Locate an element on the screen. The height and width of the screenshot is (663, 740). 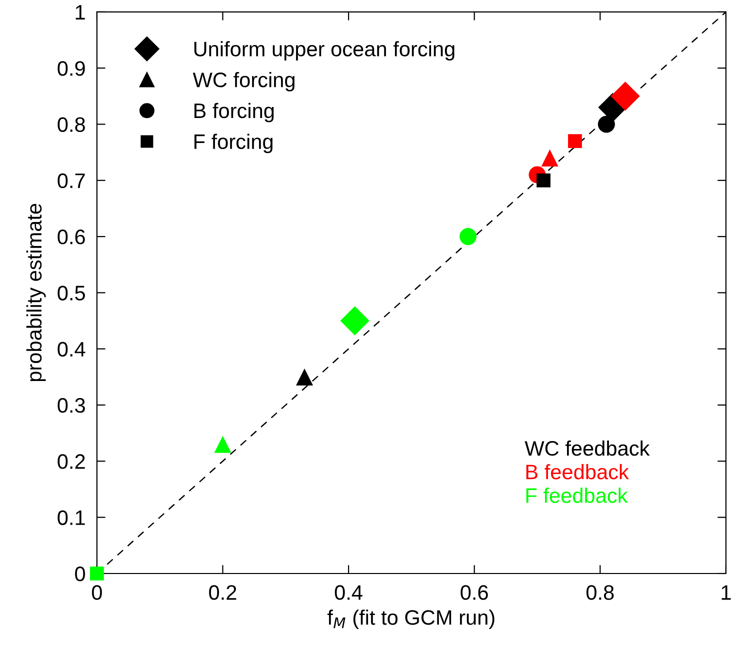
x-tick-label: 0.4 is located at coordinates (348, 592).